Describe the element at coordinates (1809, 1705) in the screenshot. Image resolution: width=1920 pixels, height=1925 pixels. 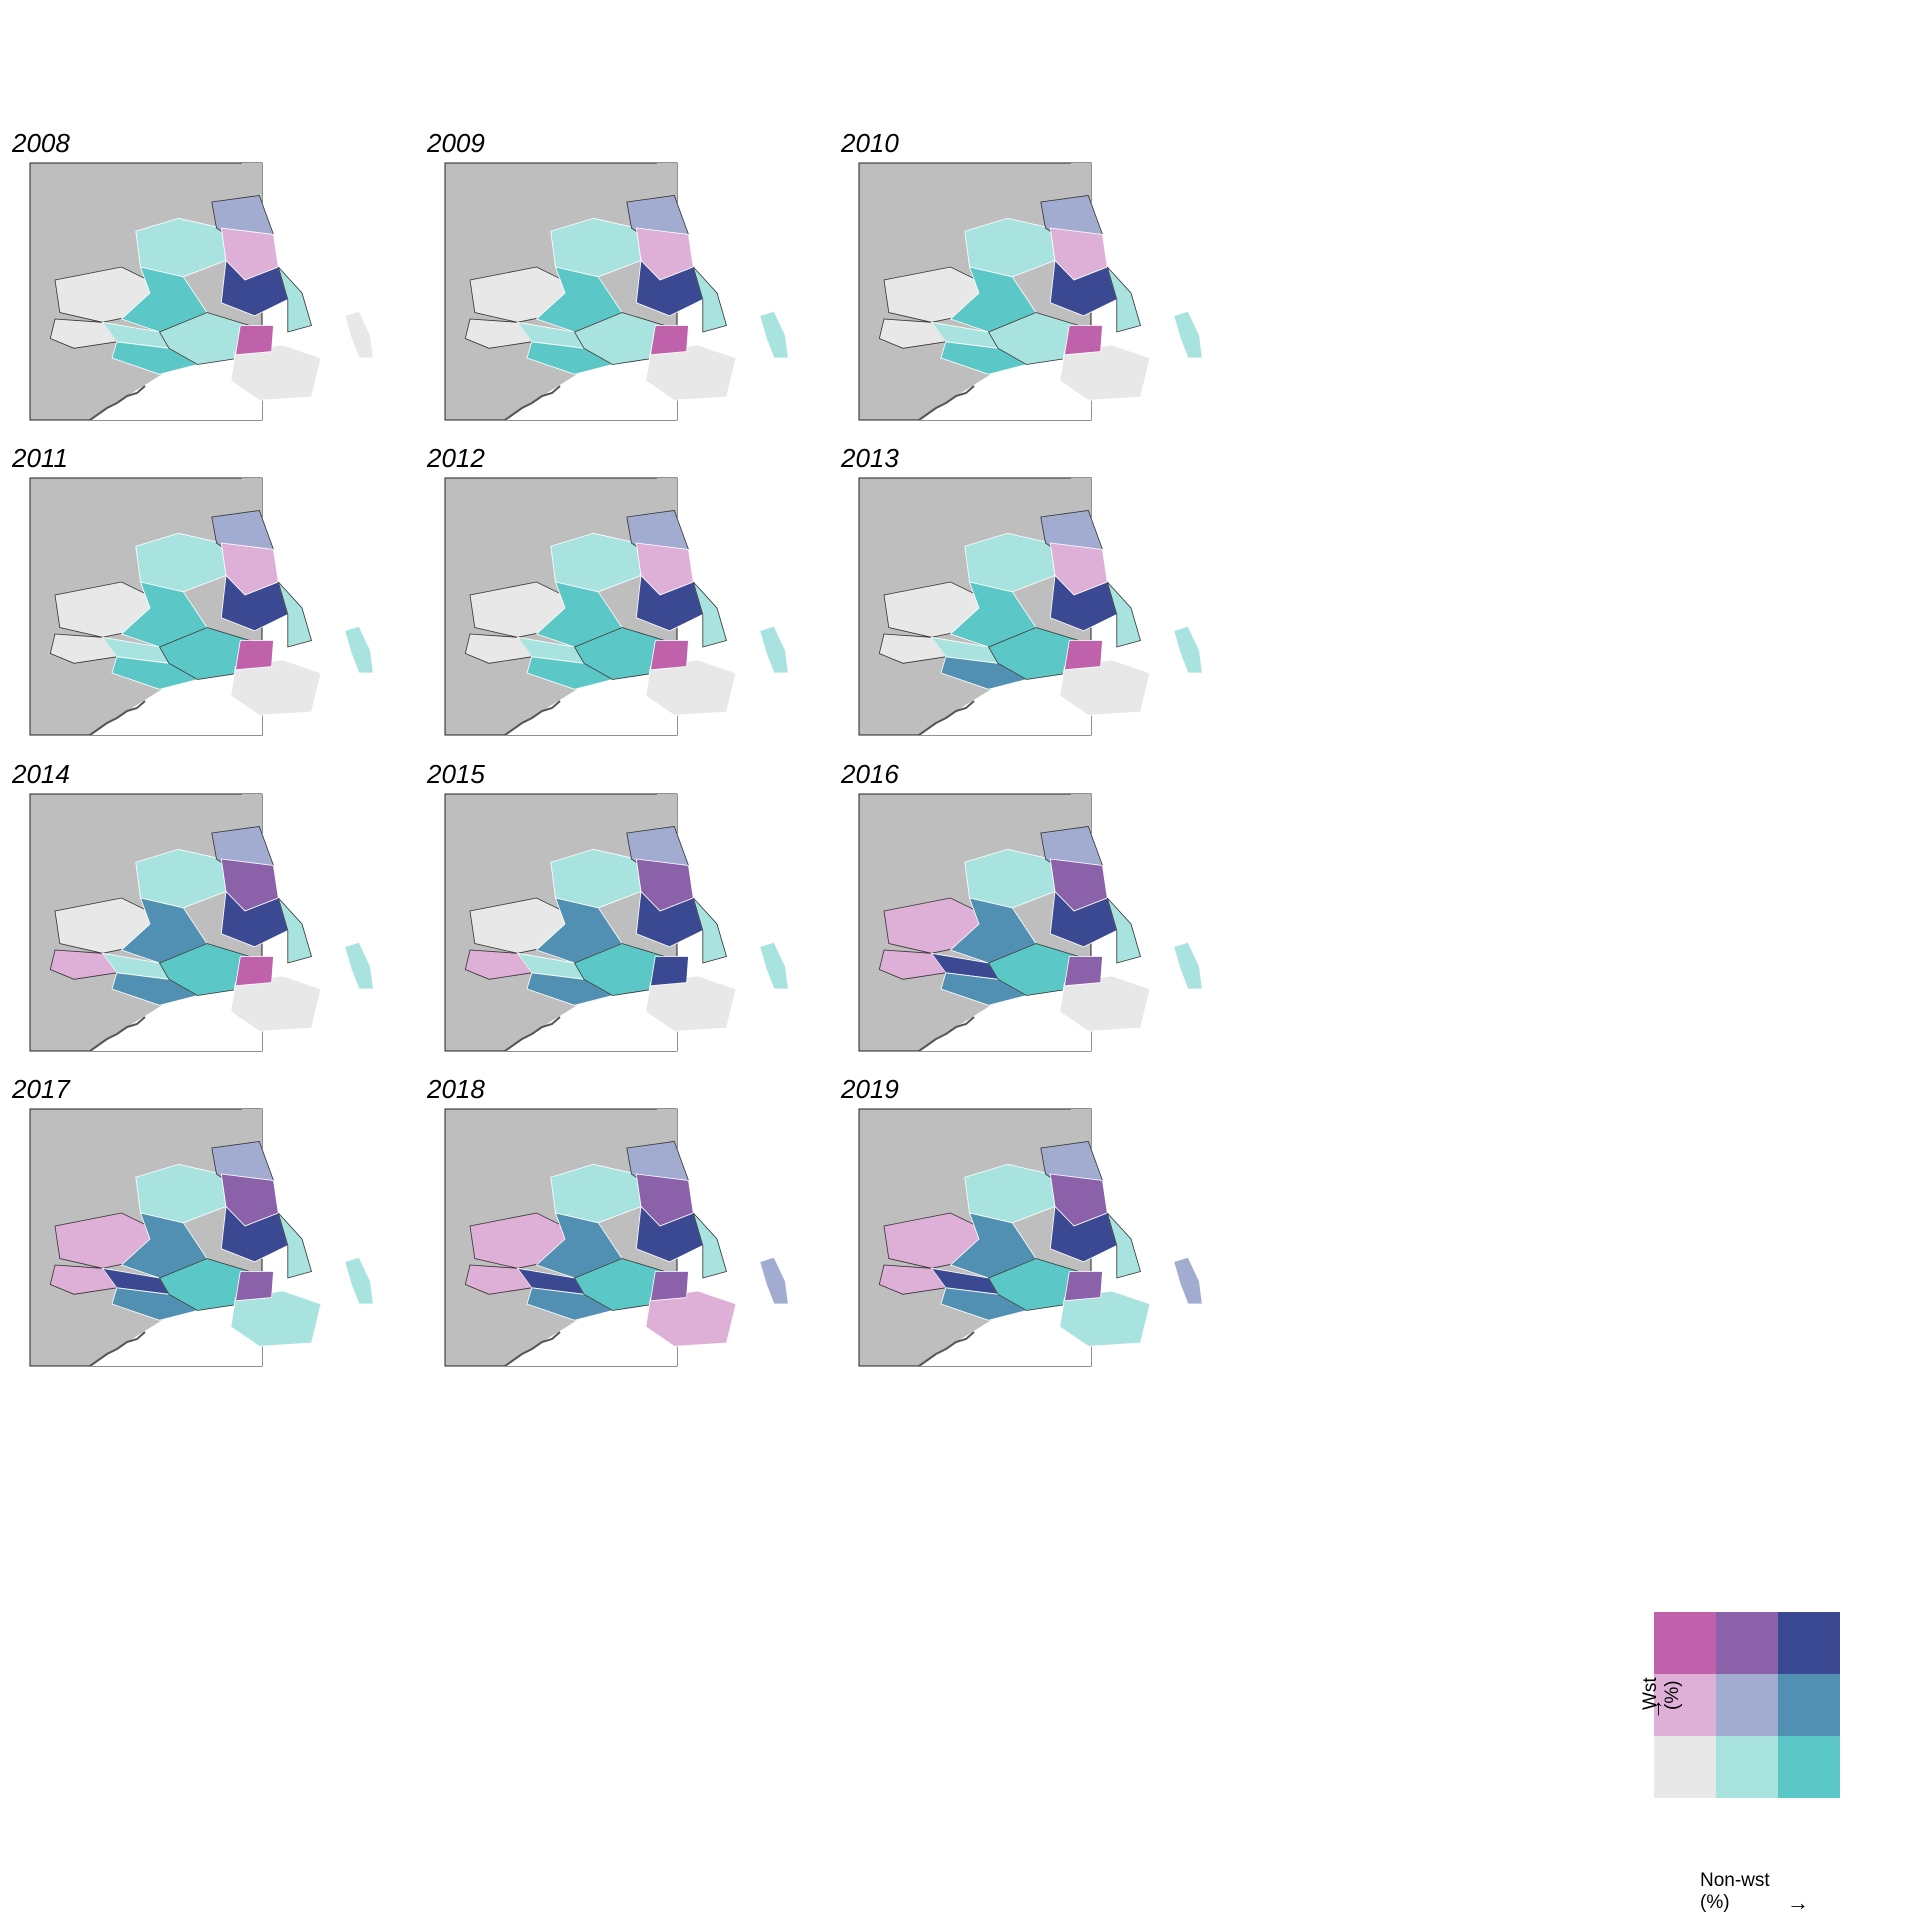
I see `legend-cell-r1-c2` at that location.